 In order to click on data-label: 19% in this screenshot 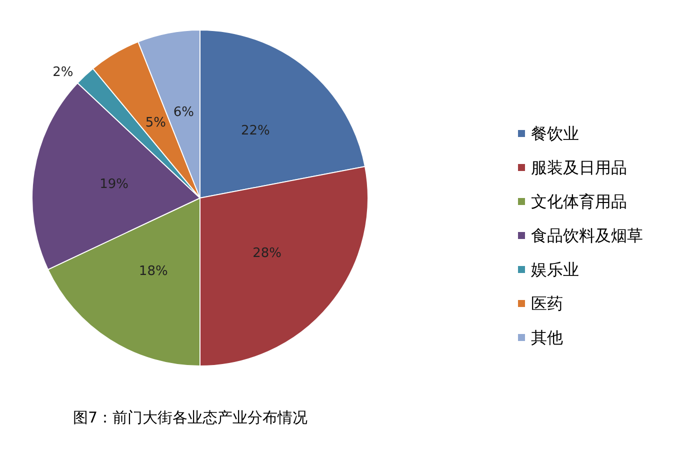, I will do `click(114, 184)`.